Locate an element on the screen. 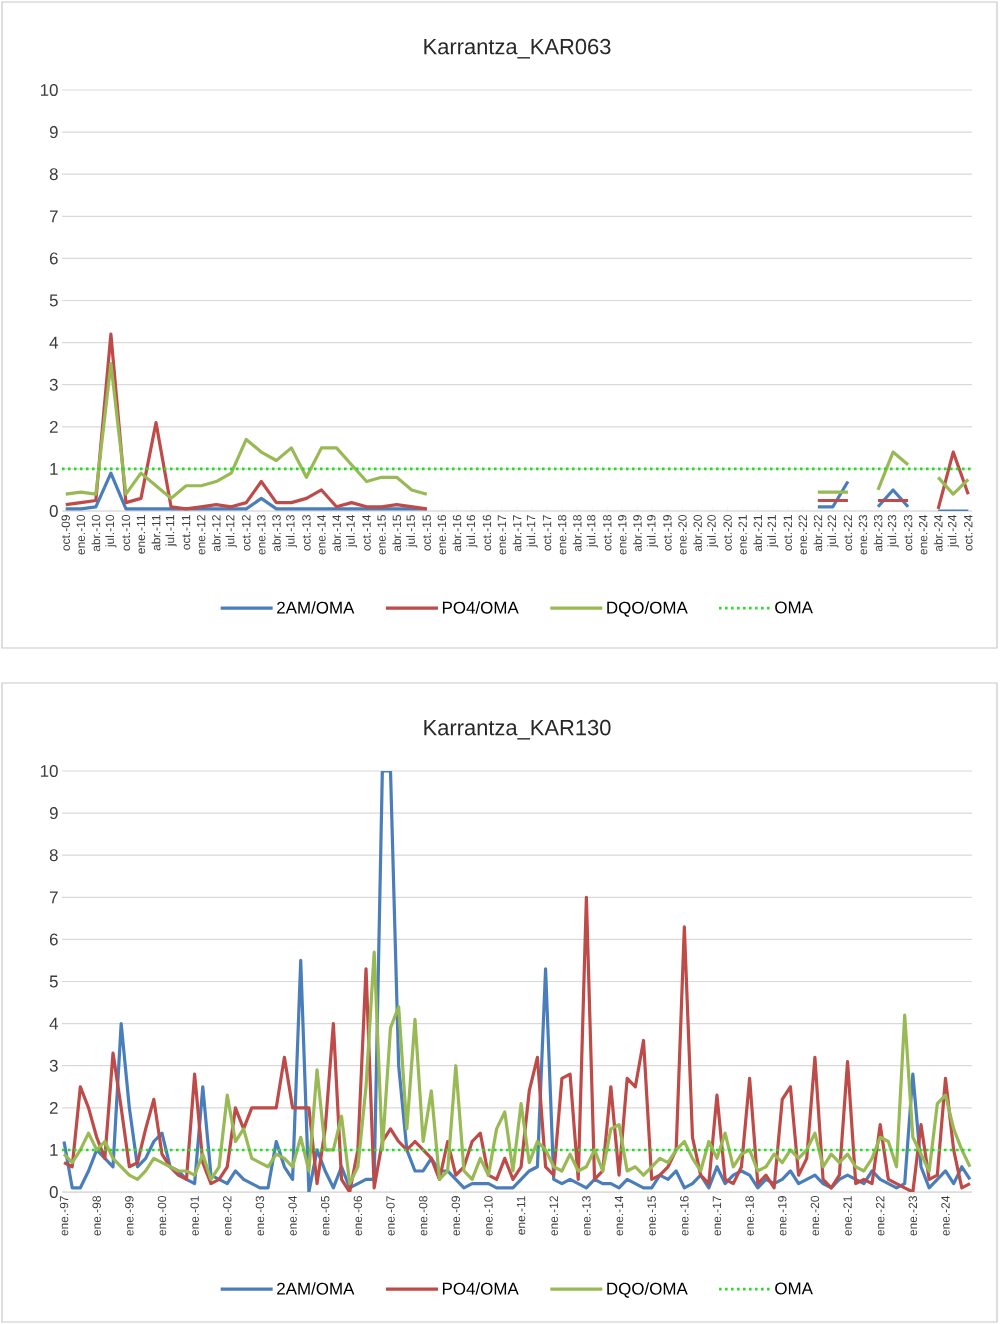 The image size is (1000, 1324). x-tick-label: oct.-09 is located at coordinates (65, 533).